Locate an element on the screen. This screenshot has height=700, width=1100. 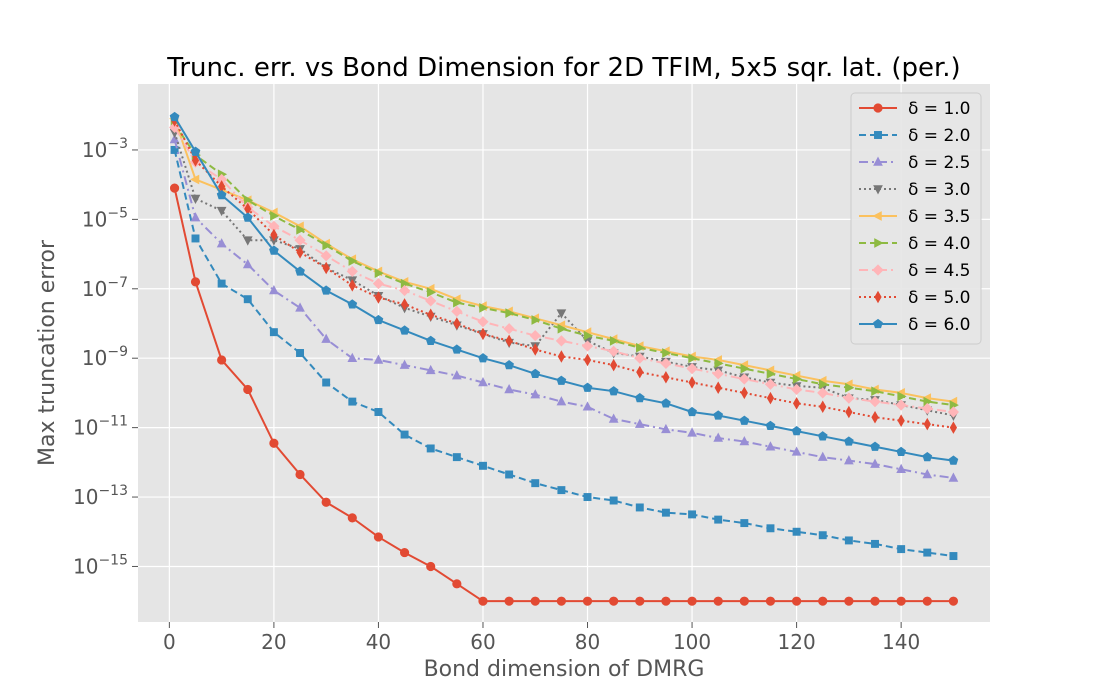
y-tick-label: 10⁻¹³ is located at coordinates (100, 496).